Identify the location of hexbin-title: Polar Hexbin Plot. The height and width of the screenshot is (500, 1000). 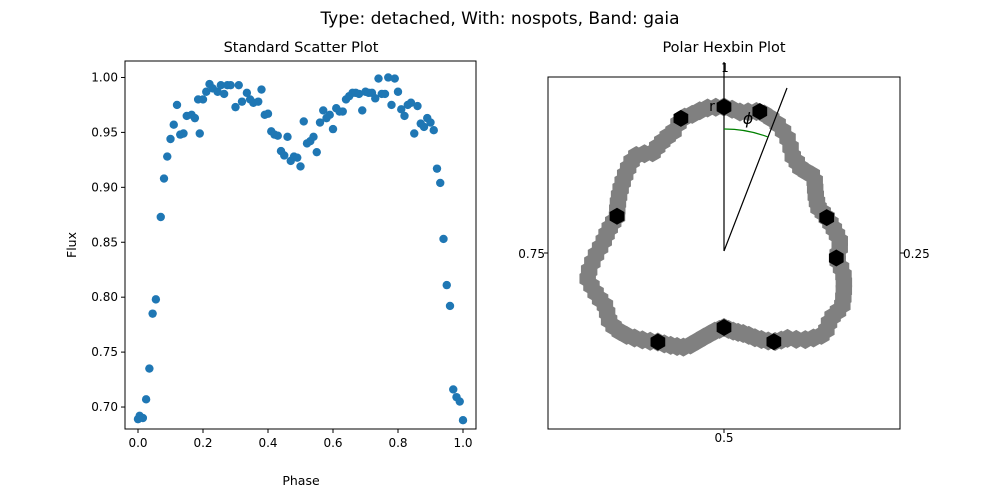
(723, 48).